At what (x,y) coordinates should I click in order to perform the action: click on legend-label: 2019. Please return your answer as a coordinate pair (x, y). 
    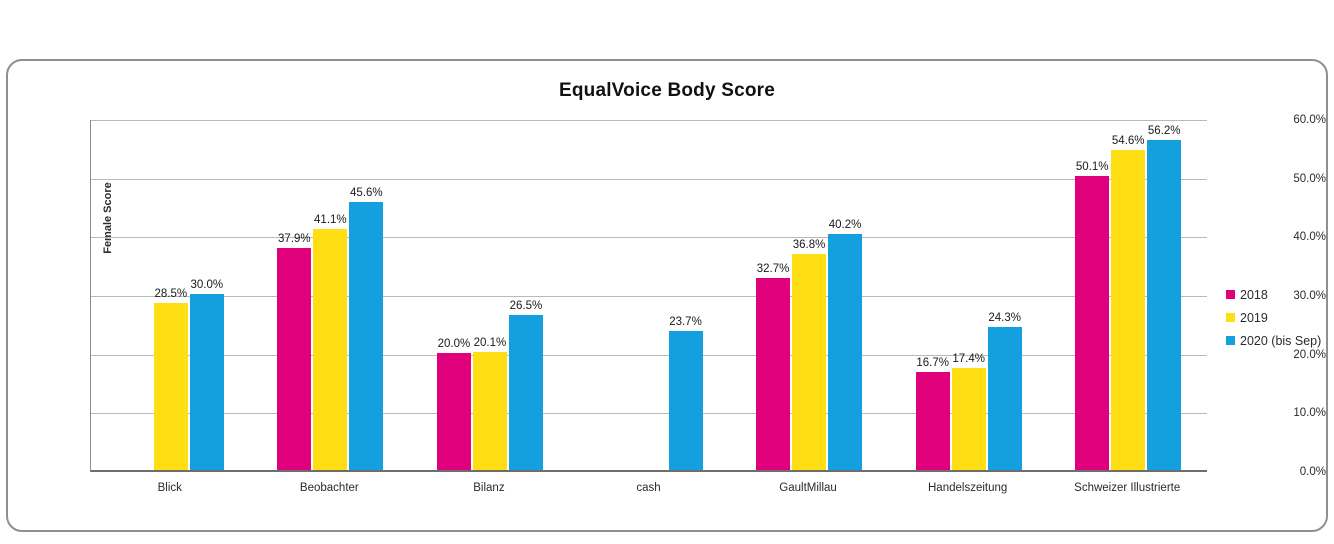
    Looking at the image, I should click on (1254, 317).